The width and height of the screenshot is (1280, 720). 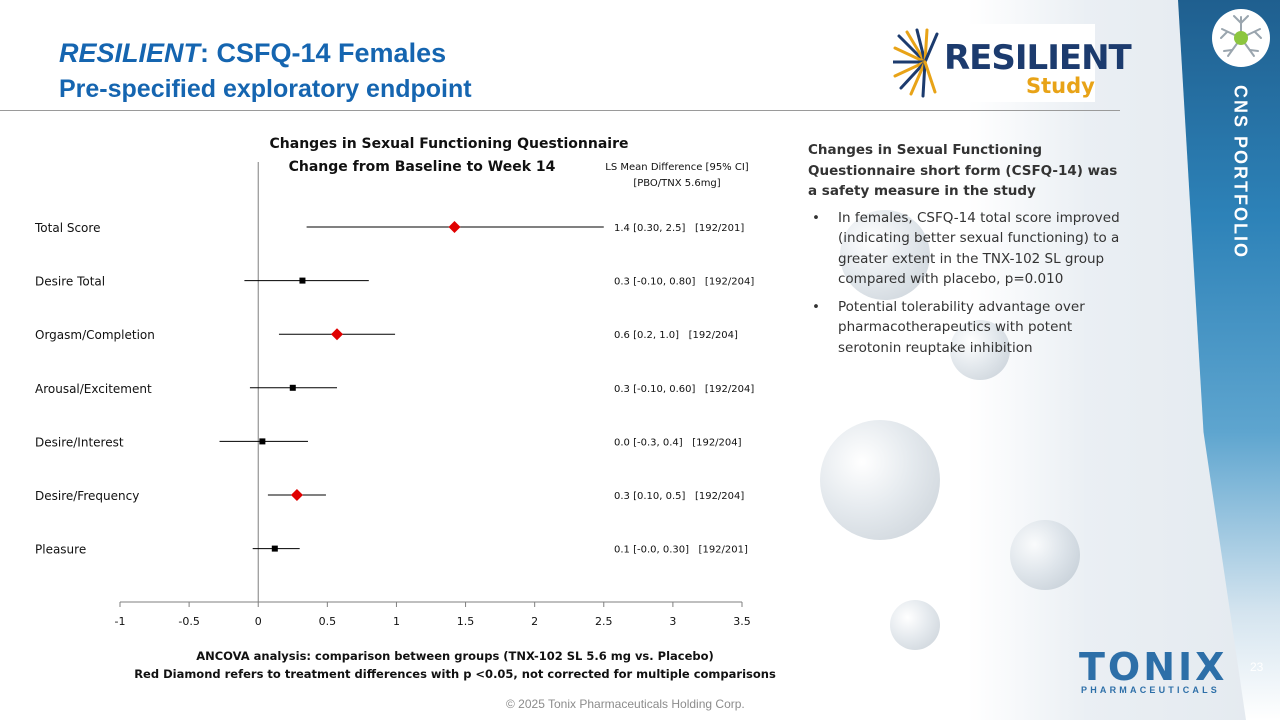 What do you see at coordinates (466, 621) in the screenshot?
I see `x-tick-label: 1.5` at bounding box center [466, 621].